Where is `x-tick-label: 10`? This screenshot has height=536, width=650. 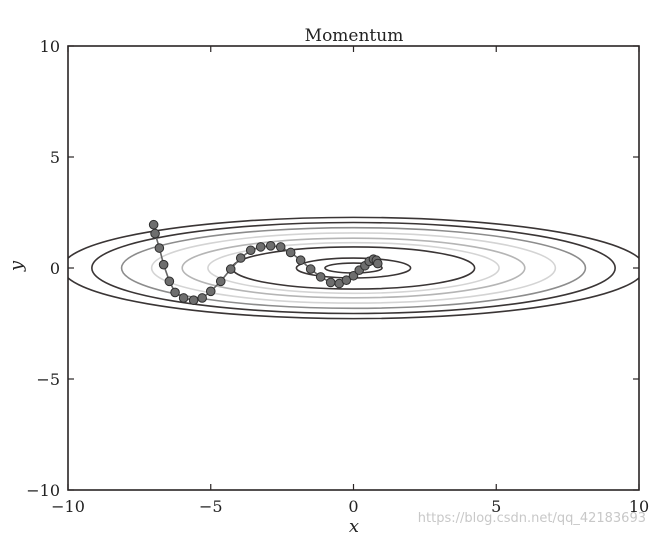
x-tick-label: 10 is located at coordinates (639, 506).